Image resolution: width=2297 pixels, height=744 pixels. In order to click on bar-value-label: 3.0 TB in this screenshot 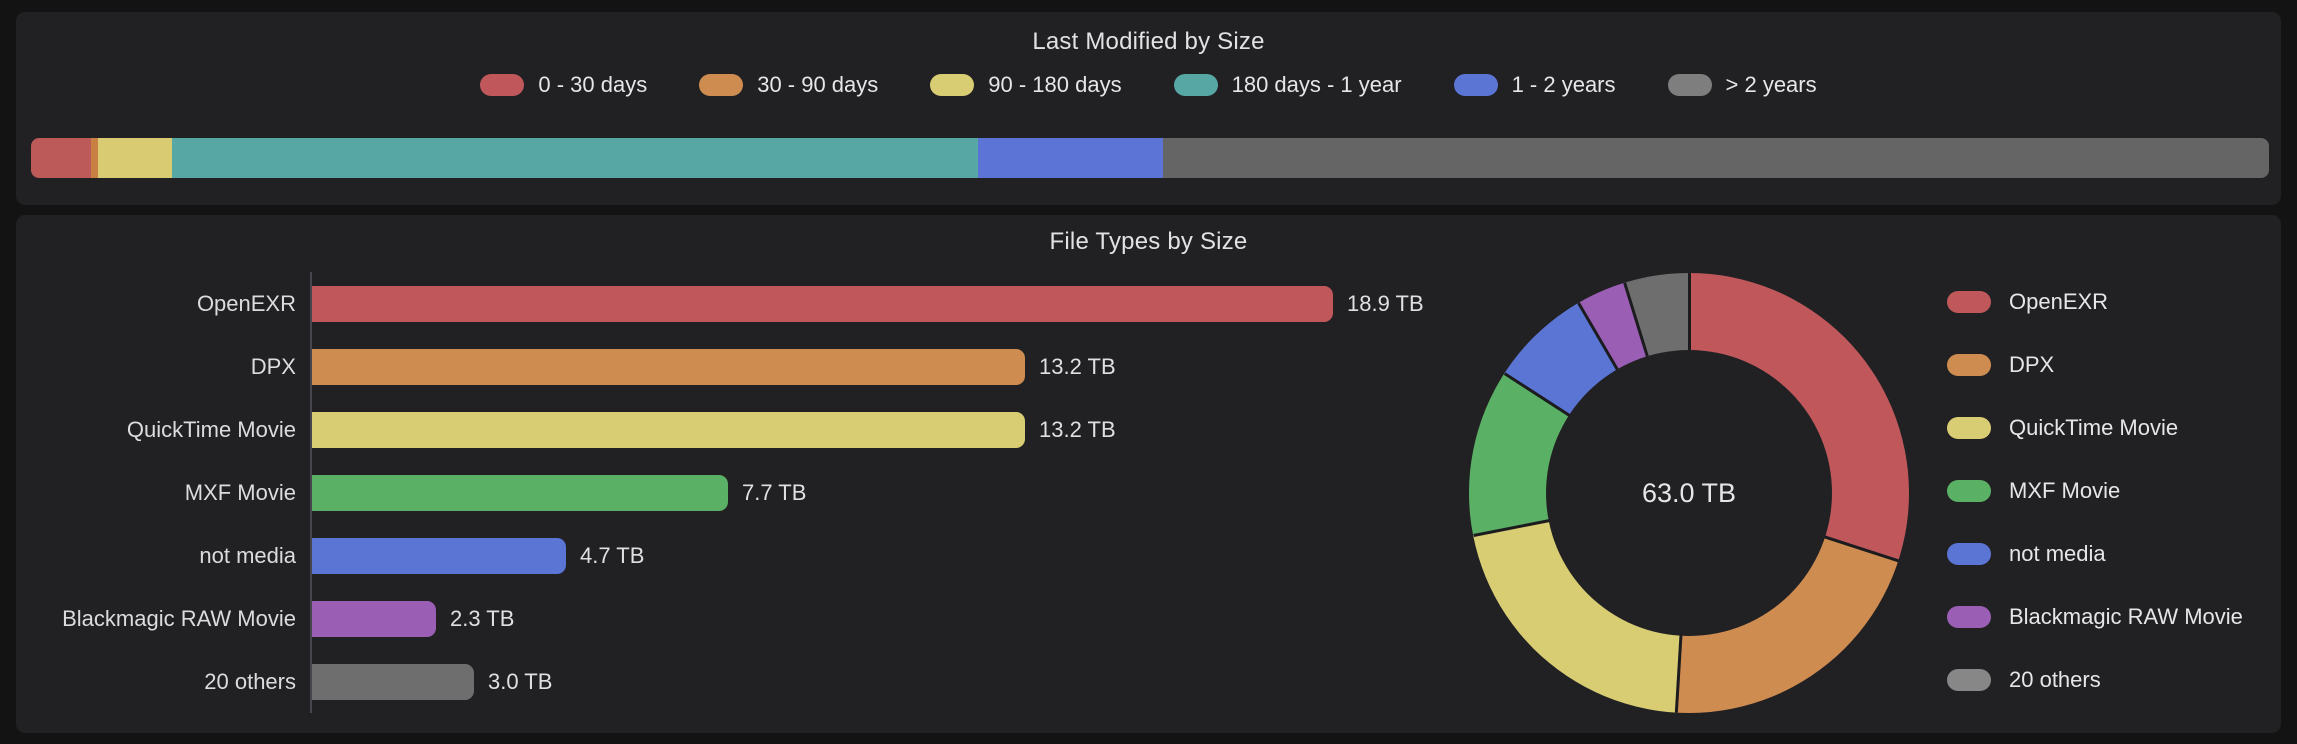, I will do `click(520, 681)`.